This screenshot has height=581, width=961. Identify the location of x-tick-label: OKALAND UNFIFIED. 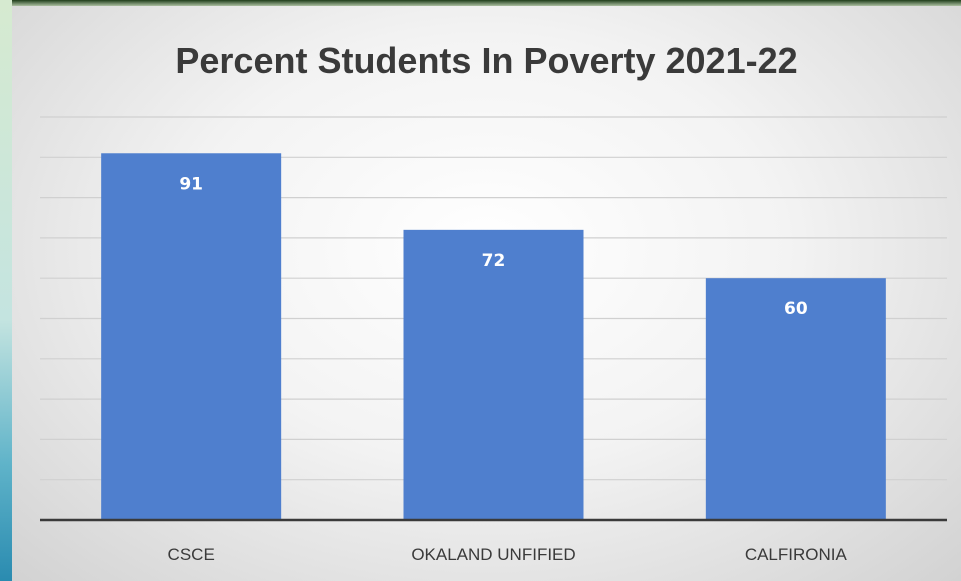
(493, 554).